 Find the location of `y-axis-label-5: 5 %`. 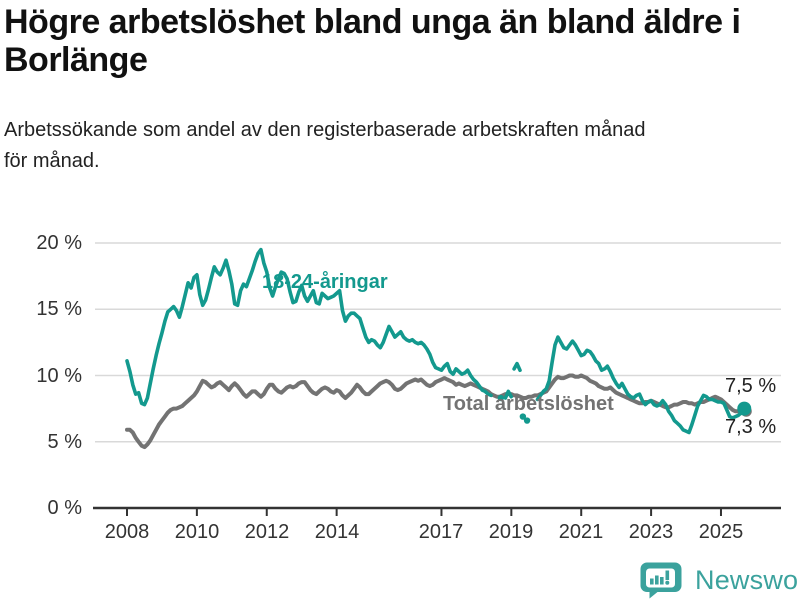

y-axis-label-5: 5 % is located at coordinates (64, 442).